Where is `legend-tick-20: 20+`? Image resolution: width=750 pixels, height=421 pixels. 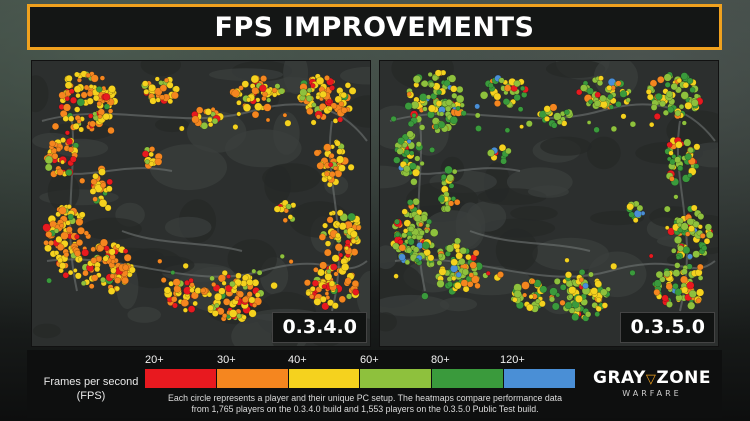
legend-tick-20: 20+ is located at coordinates (154, 360).